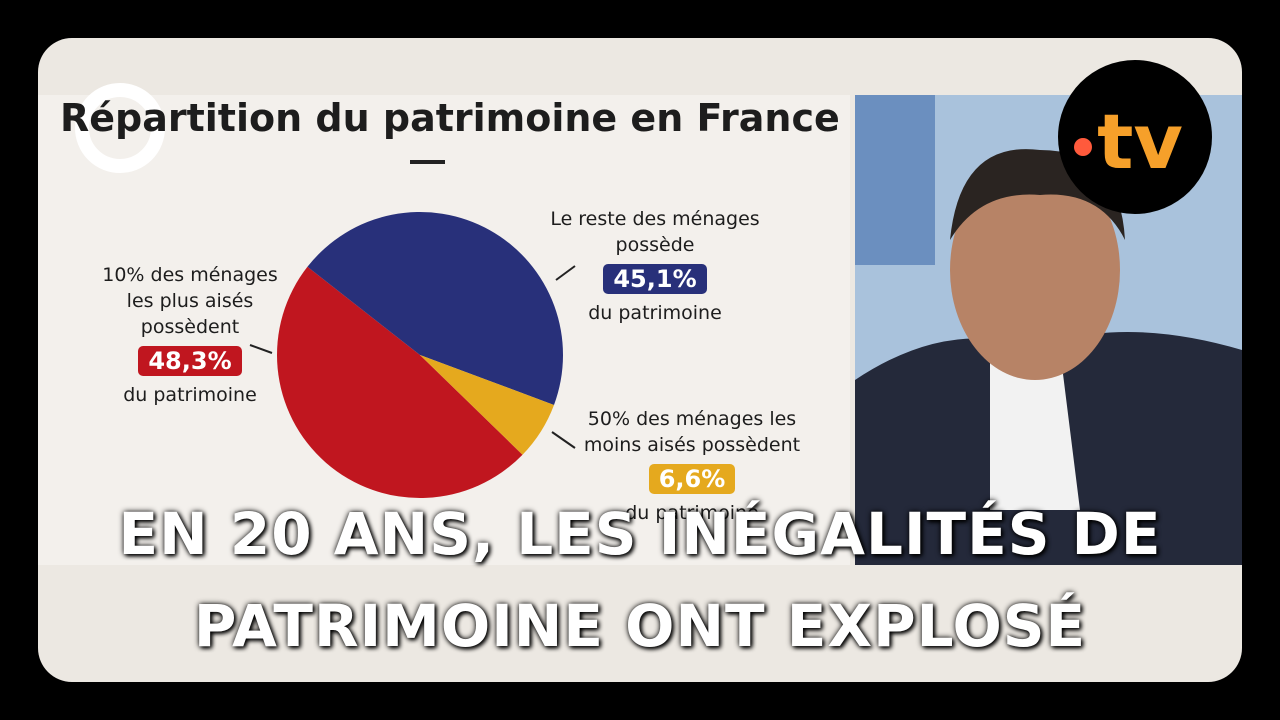 The width and height of the screenshot is (1280, 720). Describe the element at coordinates (640, 534) in the screenshot. I see `caption-line: EN 20 ANS, LES INÉGALITÉS DE` at that location.